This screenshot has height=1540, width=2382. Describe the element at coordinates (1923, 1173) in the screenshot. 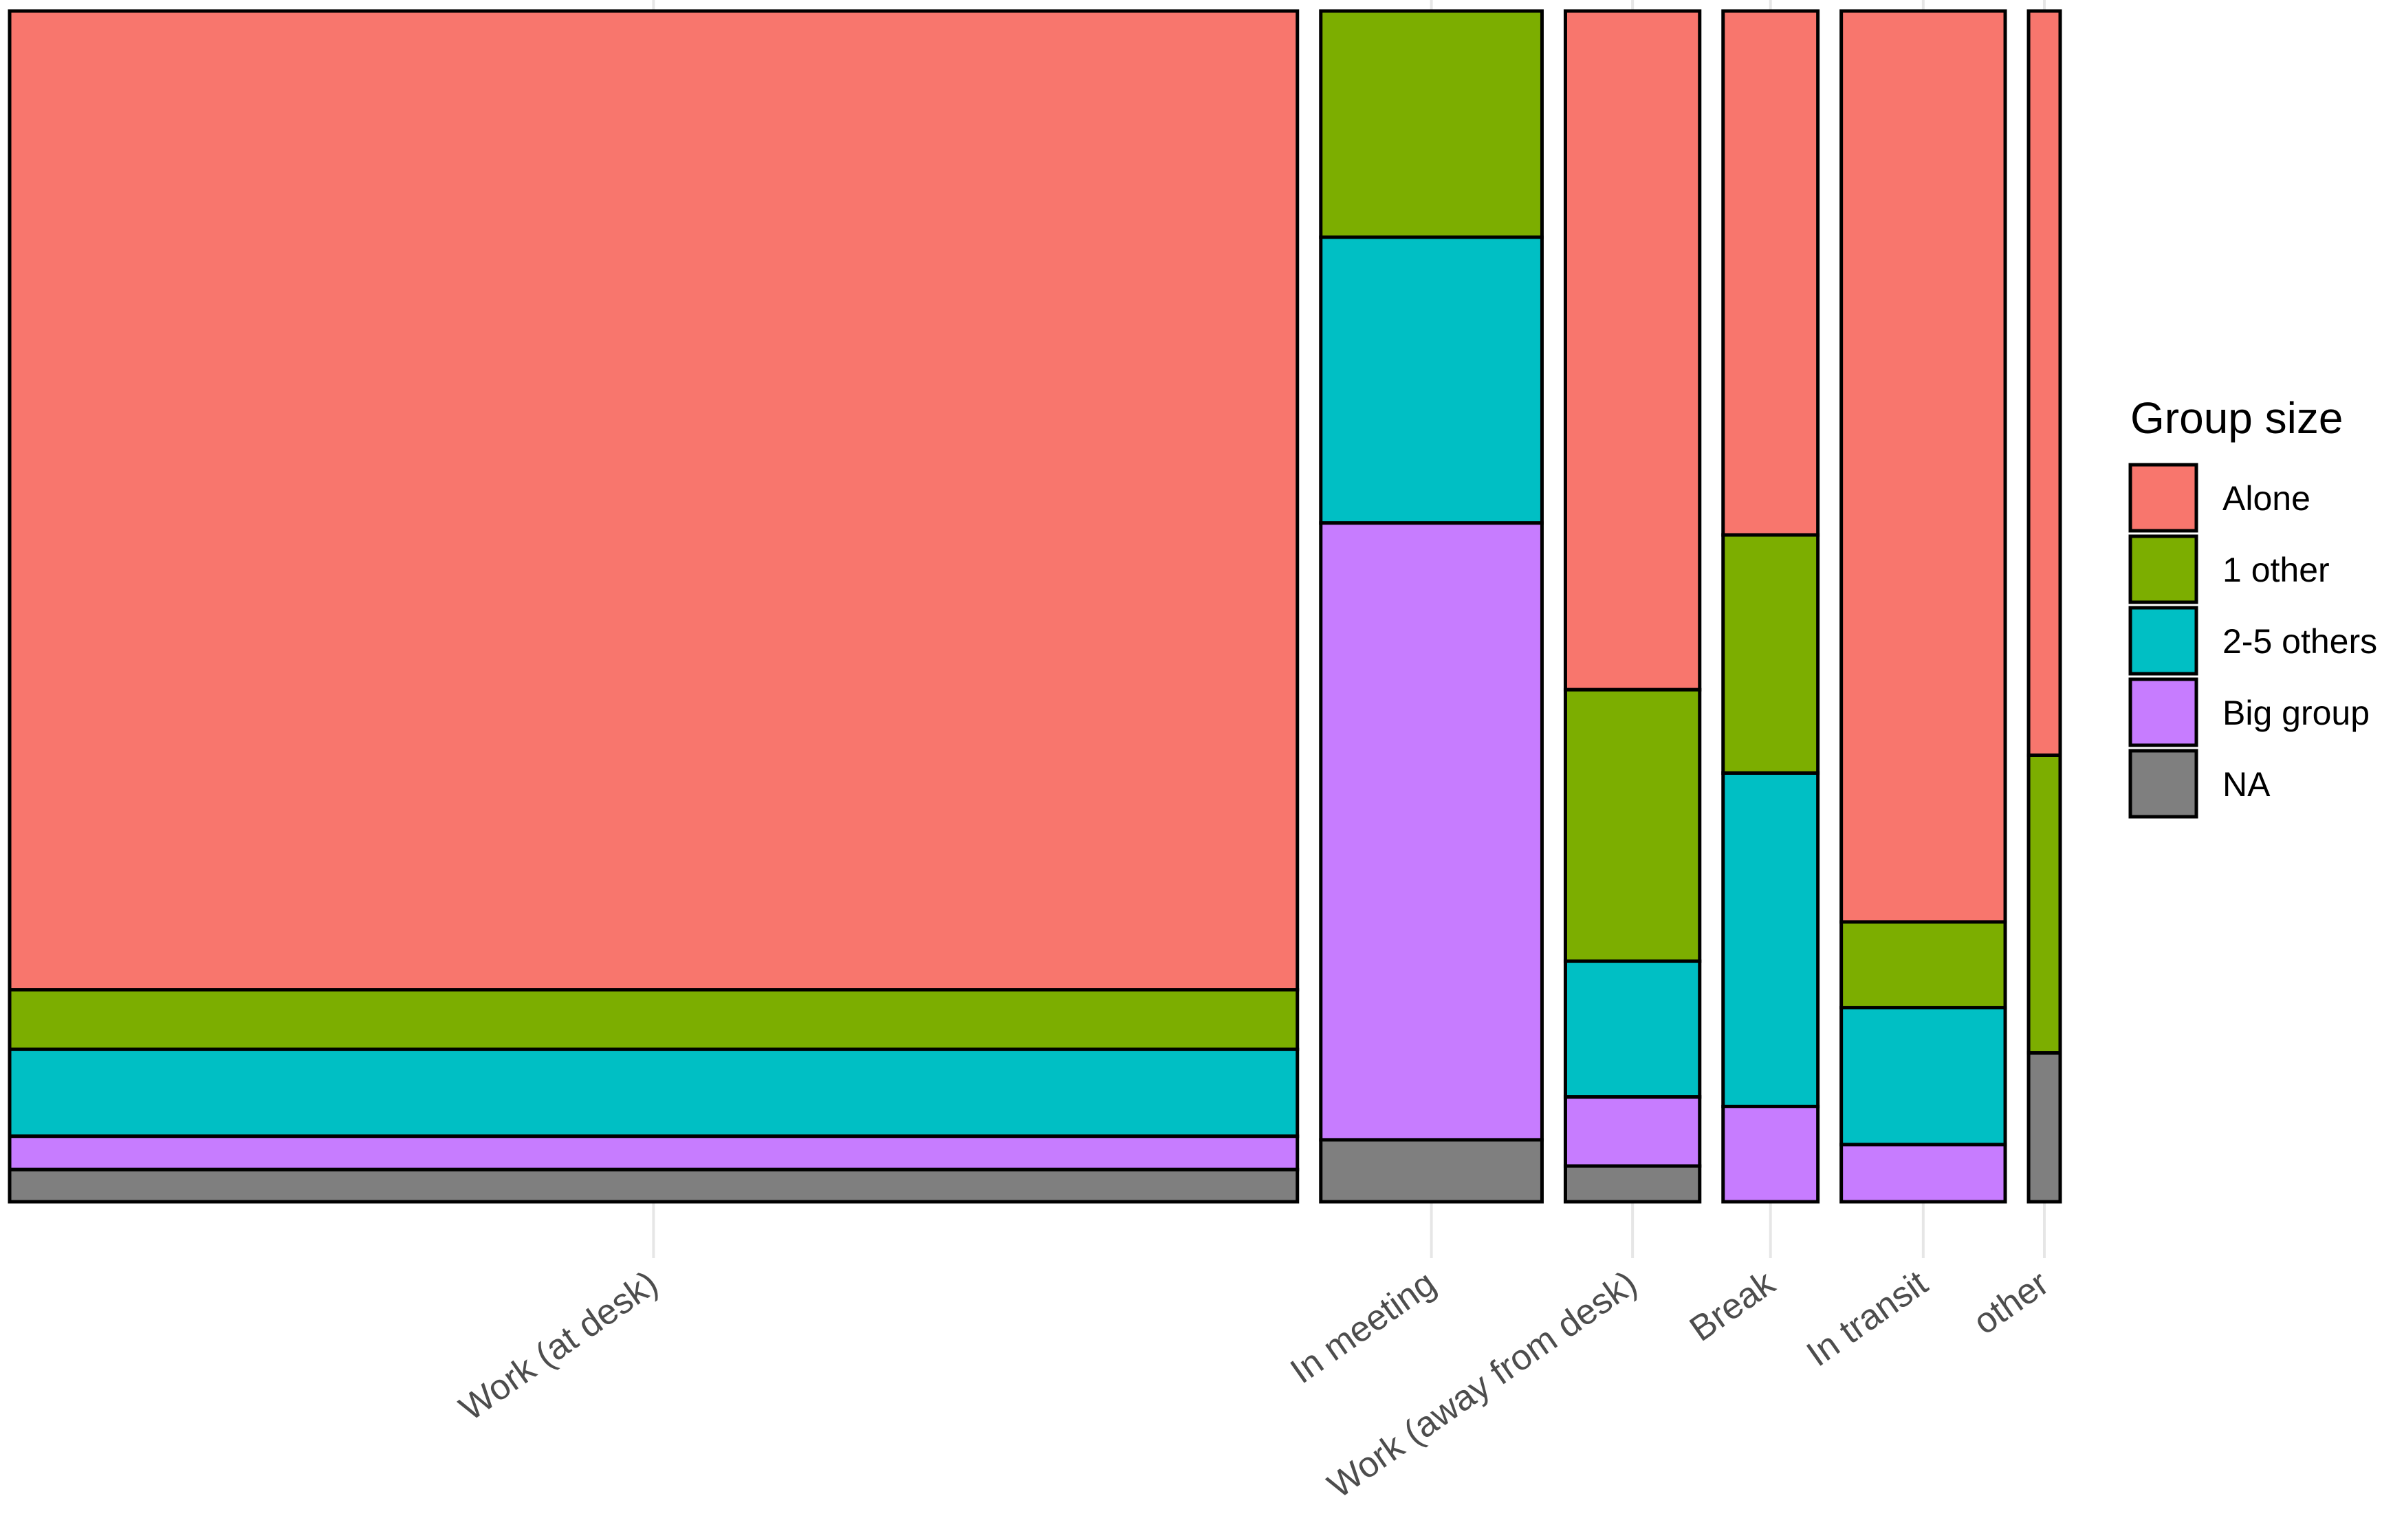

I see `bar-segment-in-transit-big-group` at that location.